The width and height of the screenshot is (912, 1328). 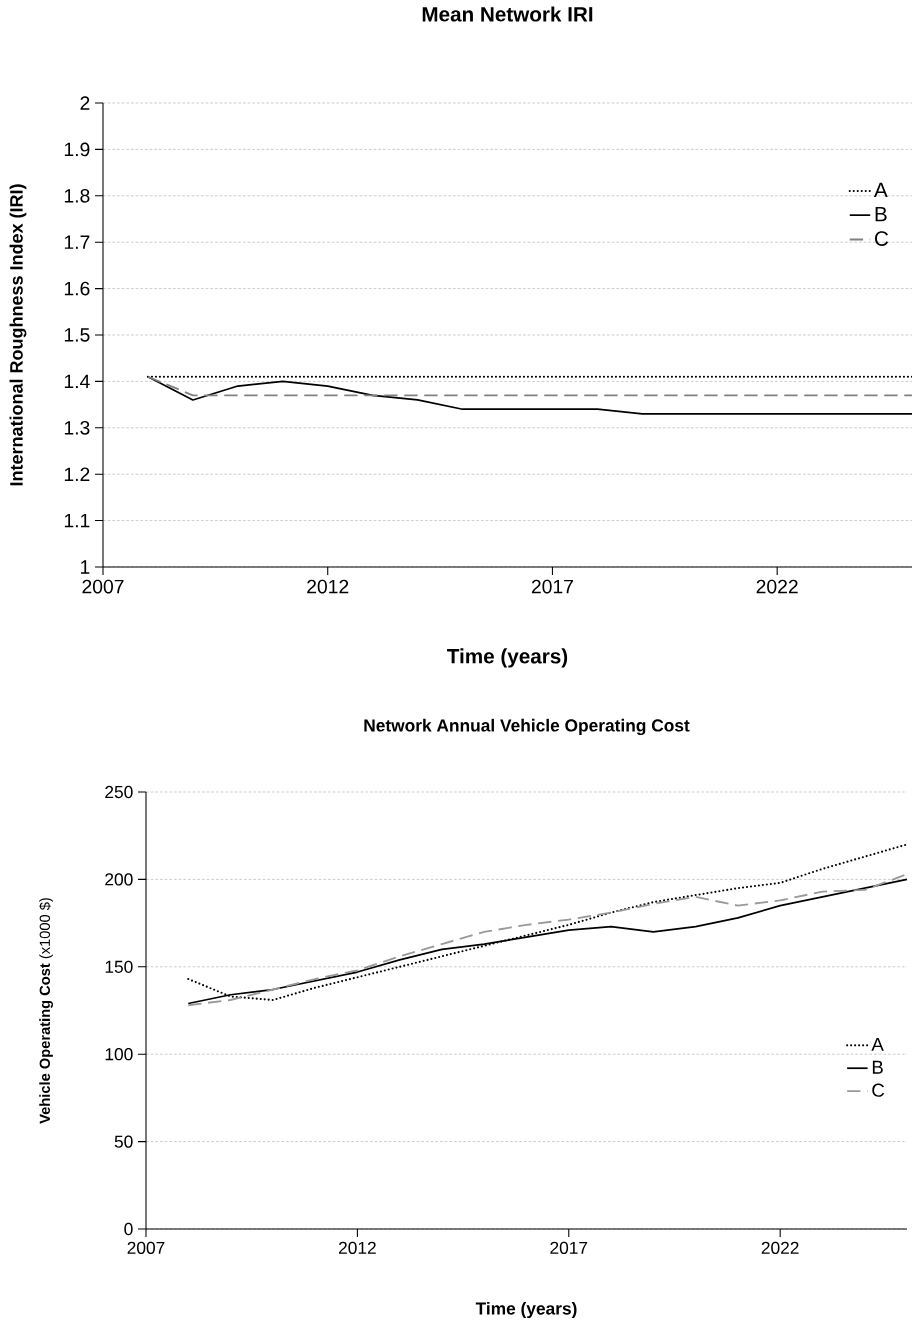 I want to click on y-tick-label: 1.9, so click(x=77, y=149).